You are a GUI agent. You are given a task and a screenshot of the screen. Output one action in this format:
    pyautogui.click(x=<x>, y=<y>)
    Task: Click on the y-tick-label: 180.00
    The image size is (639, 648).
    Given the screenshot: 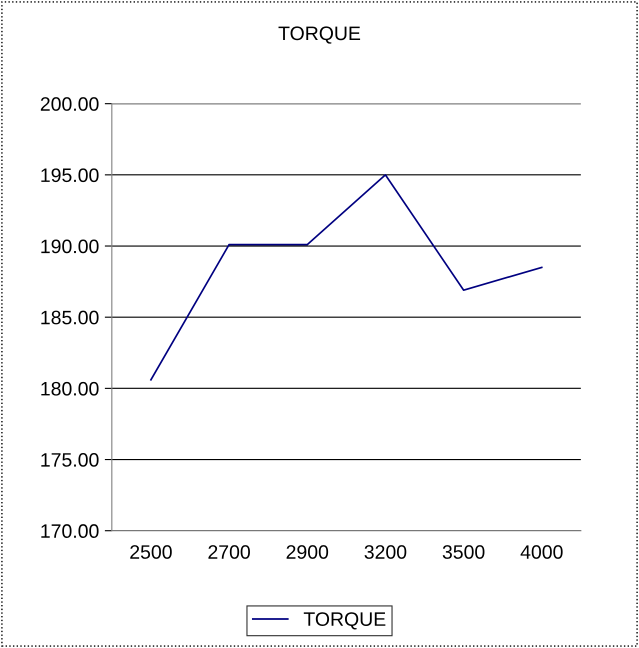 What is the action you would take?
    pyautogui.click(x=70, y=389)
    